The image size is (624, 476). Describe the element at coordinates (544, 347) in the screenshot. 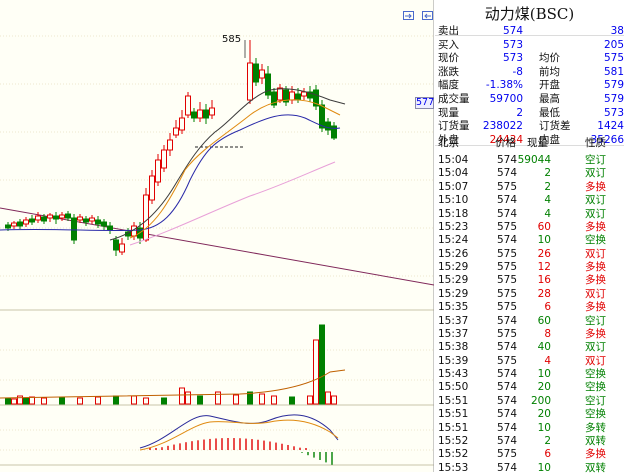

I see `tick-vol: 40` at that location.